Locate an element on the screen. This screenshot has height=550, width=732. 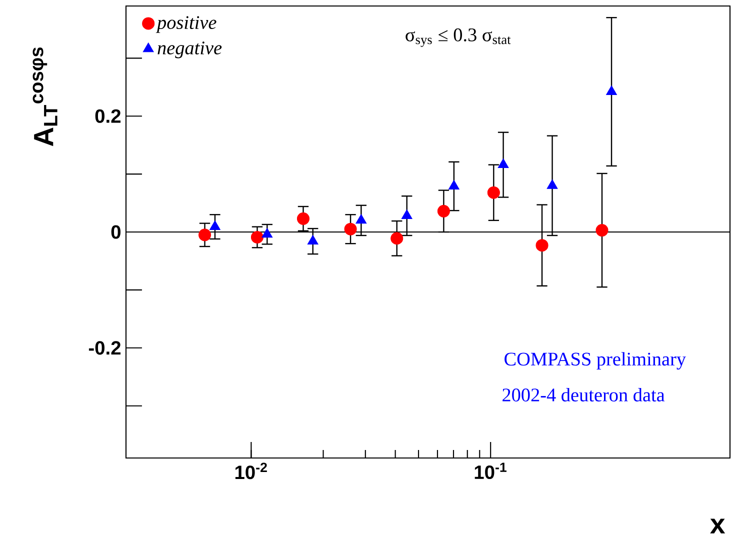
legend-label: negative is located at coordinates (190, 50).